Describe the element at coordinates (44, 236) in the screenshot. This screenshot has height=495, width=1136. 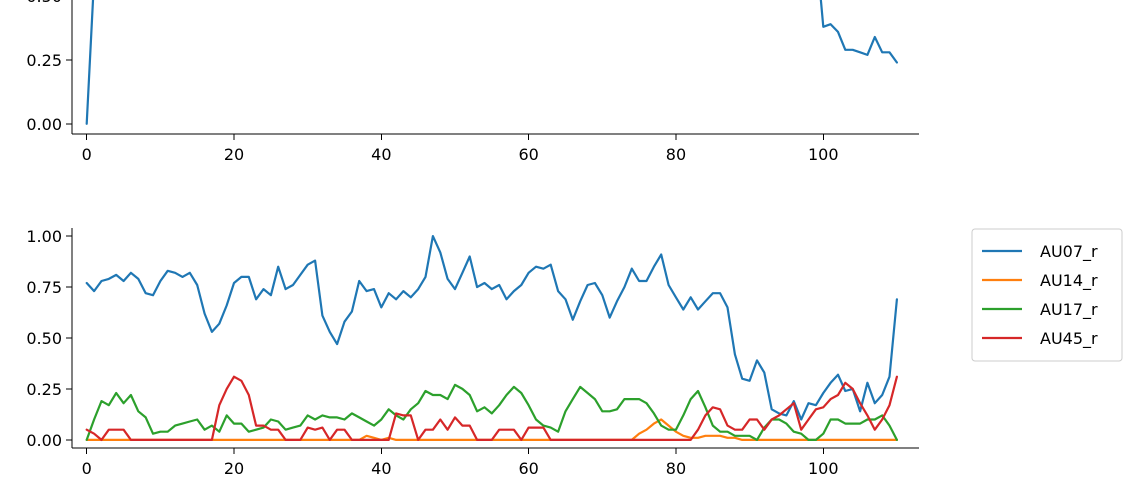
I see `y-tick-label: 1.00` at that location.